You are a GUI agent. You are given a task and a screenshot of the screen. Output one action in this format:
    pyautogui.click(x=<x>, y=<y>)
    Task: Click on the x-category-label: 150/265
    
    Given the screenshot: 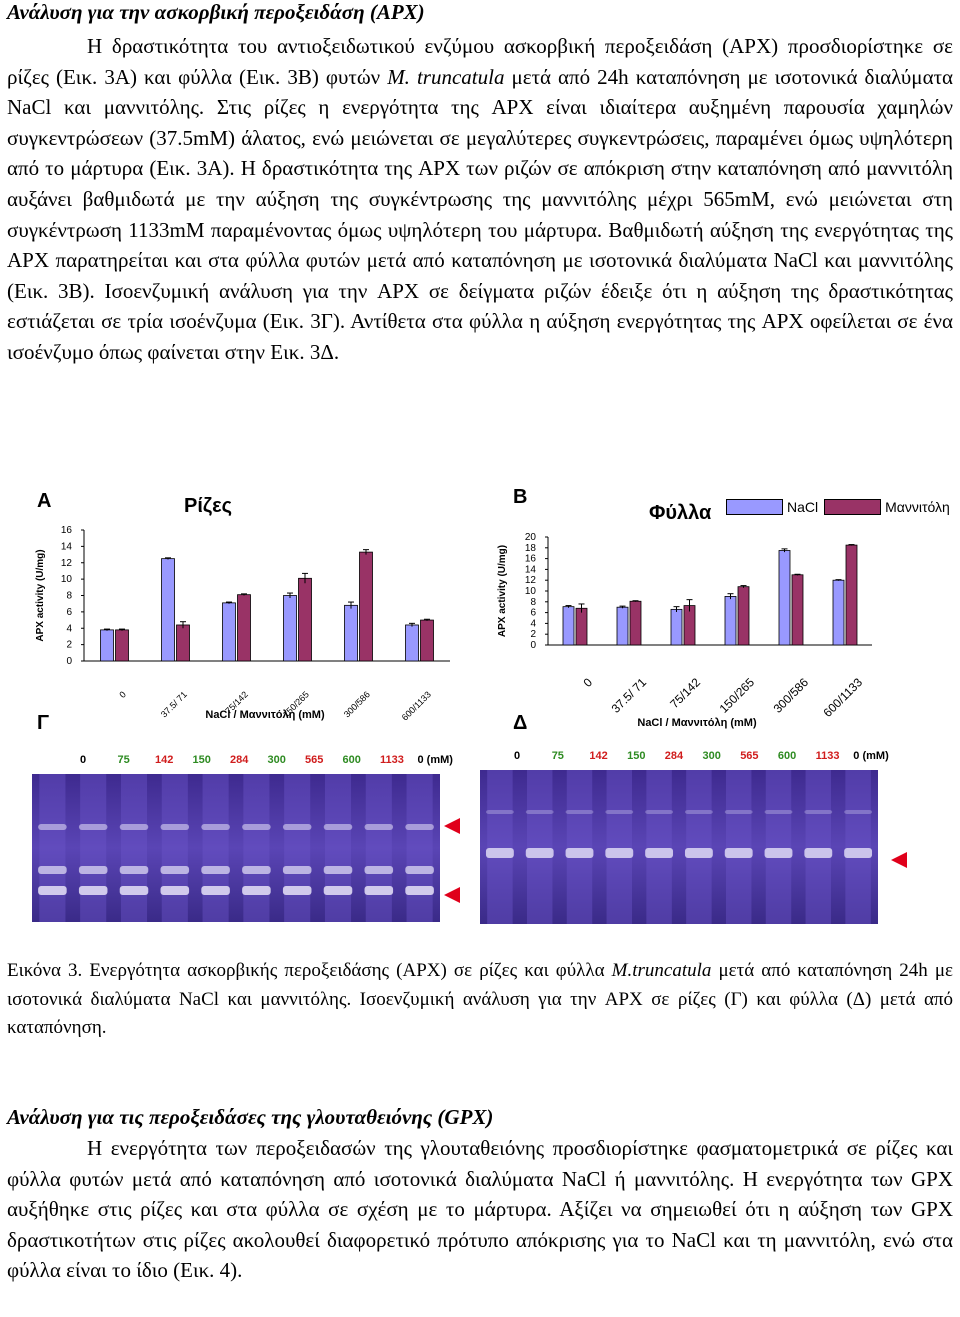 What is the action you would take?
    pyautogui.click(x=737, y=695)
    